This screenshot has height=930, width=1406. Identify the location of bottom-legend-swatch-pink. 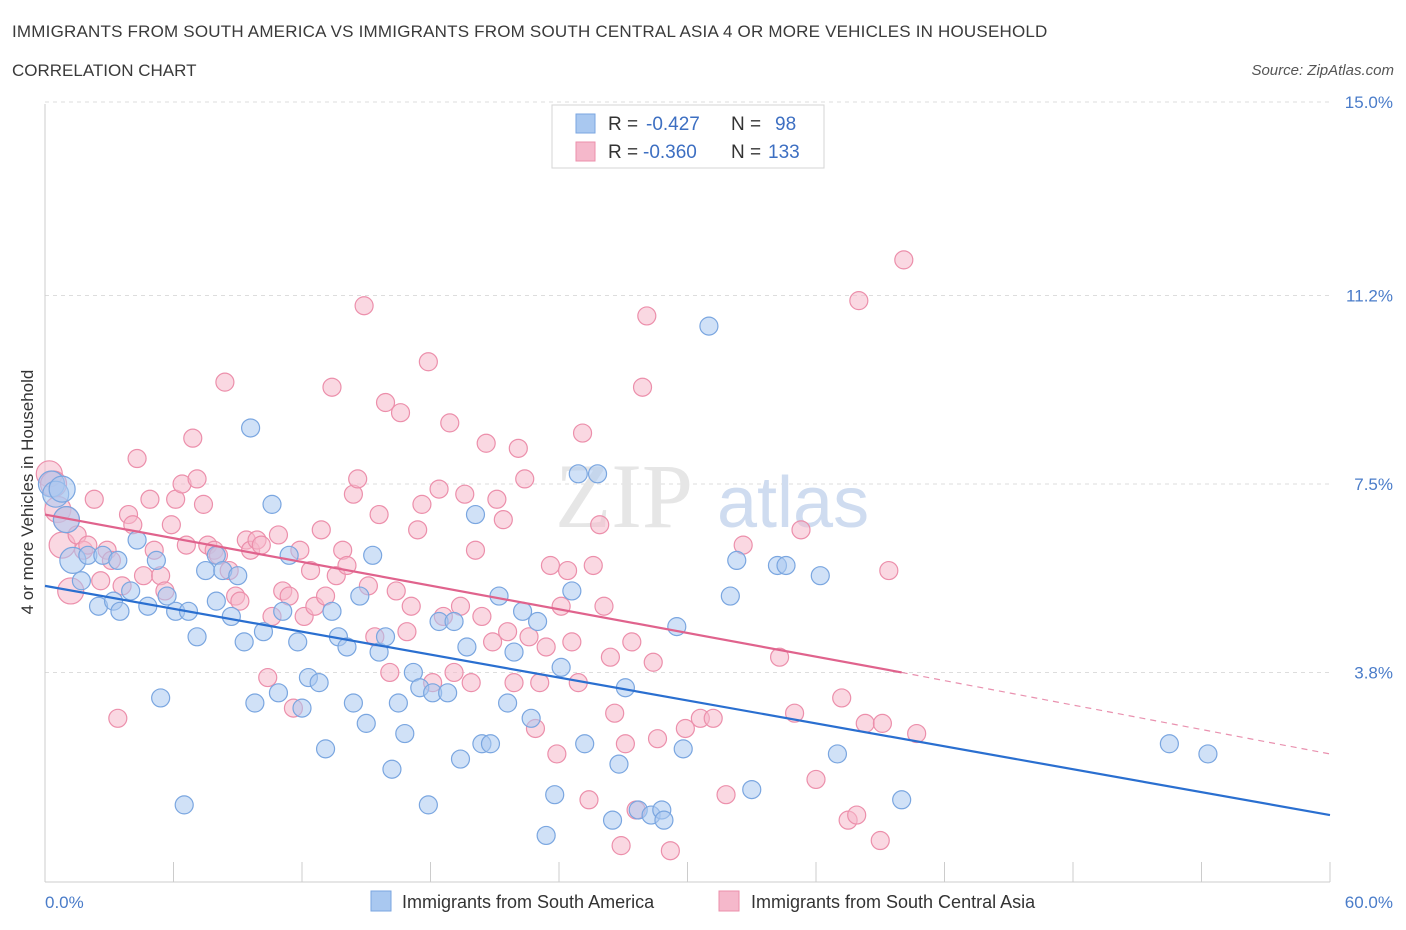
(729, 901).